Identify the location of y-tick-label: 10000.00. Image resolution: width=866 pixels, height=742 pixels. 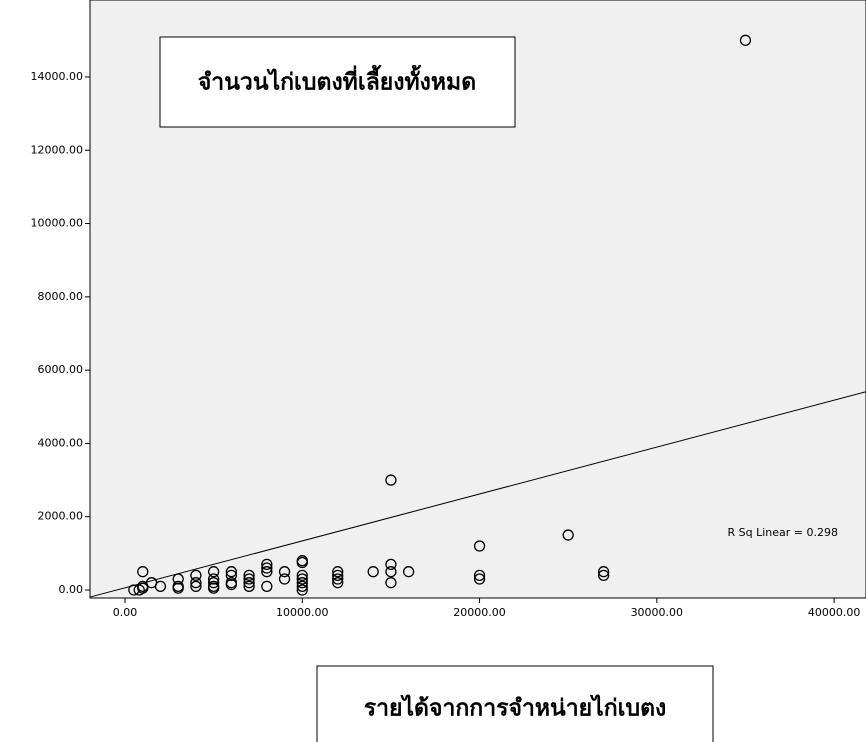
(57, 223).